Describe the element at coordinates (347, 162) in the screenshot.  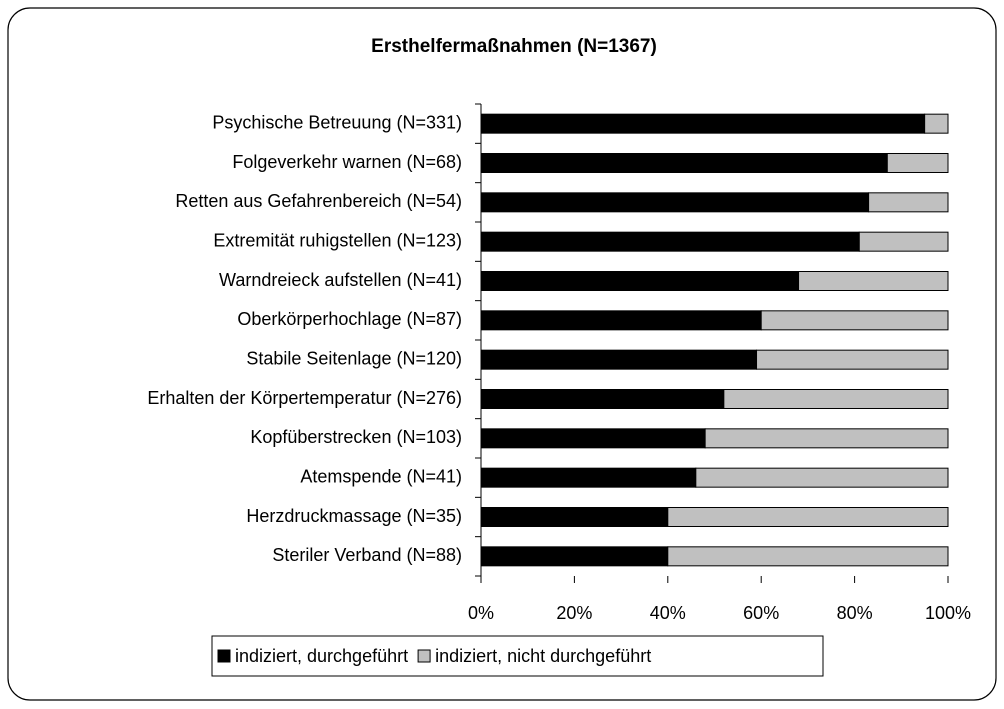
I see `y-tick-label: Folgeverkehr warnen (N=68)` at that location.